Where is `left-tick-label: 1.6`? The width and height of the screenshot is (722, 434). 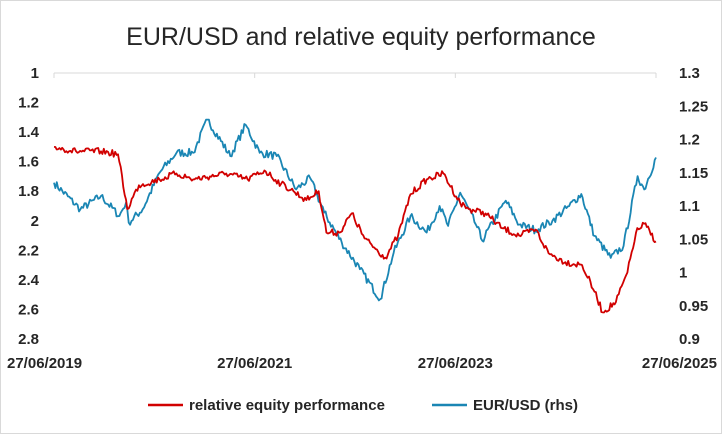 left-tick-label: 1.6 is located at coordinates (28, 162).